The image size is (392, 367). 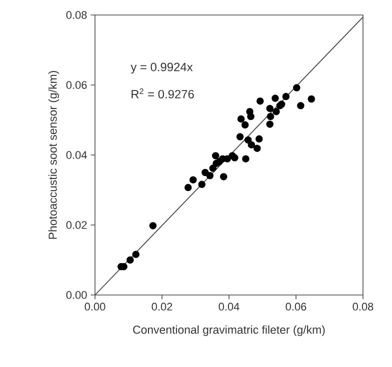 I want to click on y-tick-label: 0.02, so click(x=76, y=225).